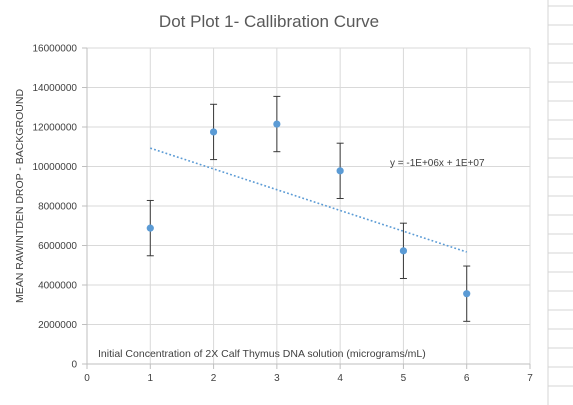  What do you see at coordinates (55, 88) in the screenshot?
I see `y-tick-label: 14000000` at bounding box center [55, 88].